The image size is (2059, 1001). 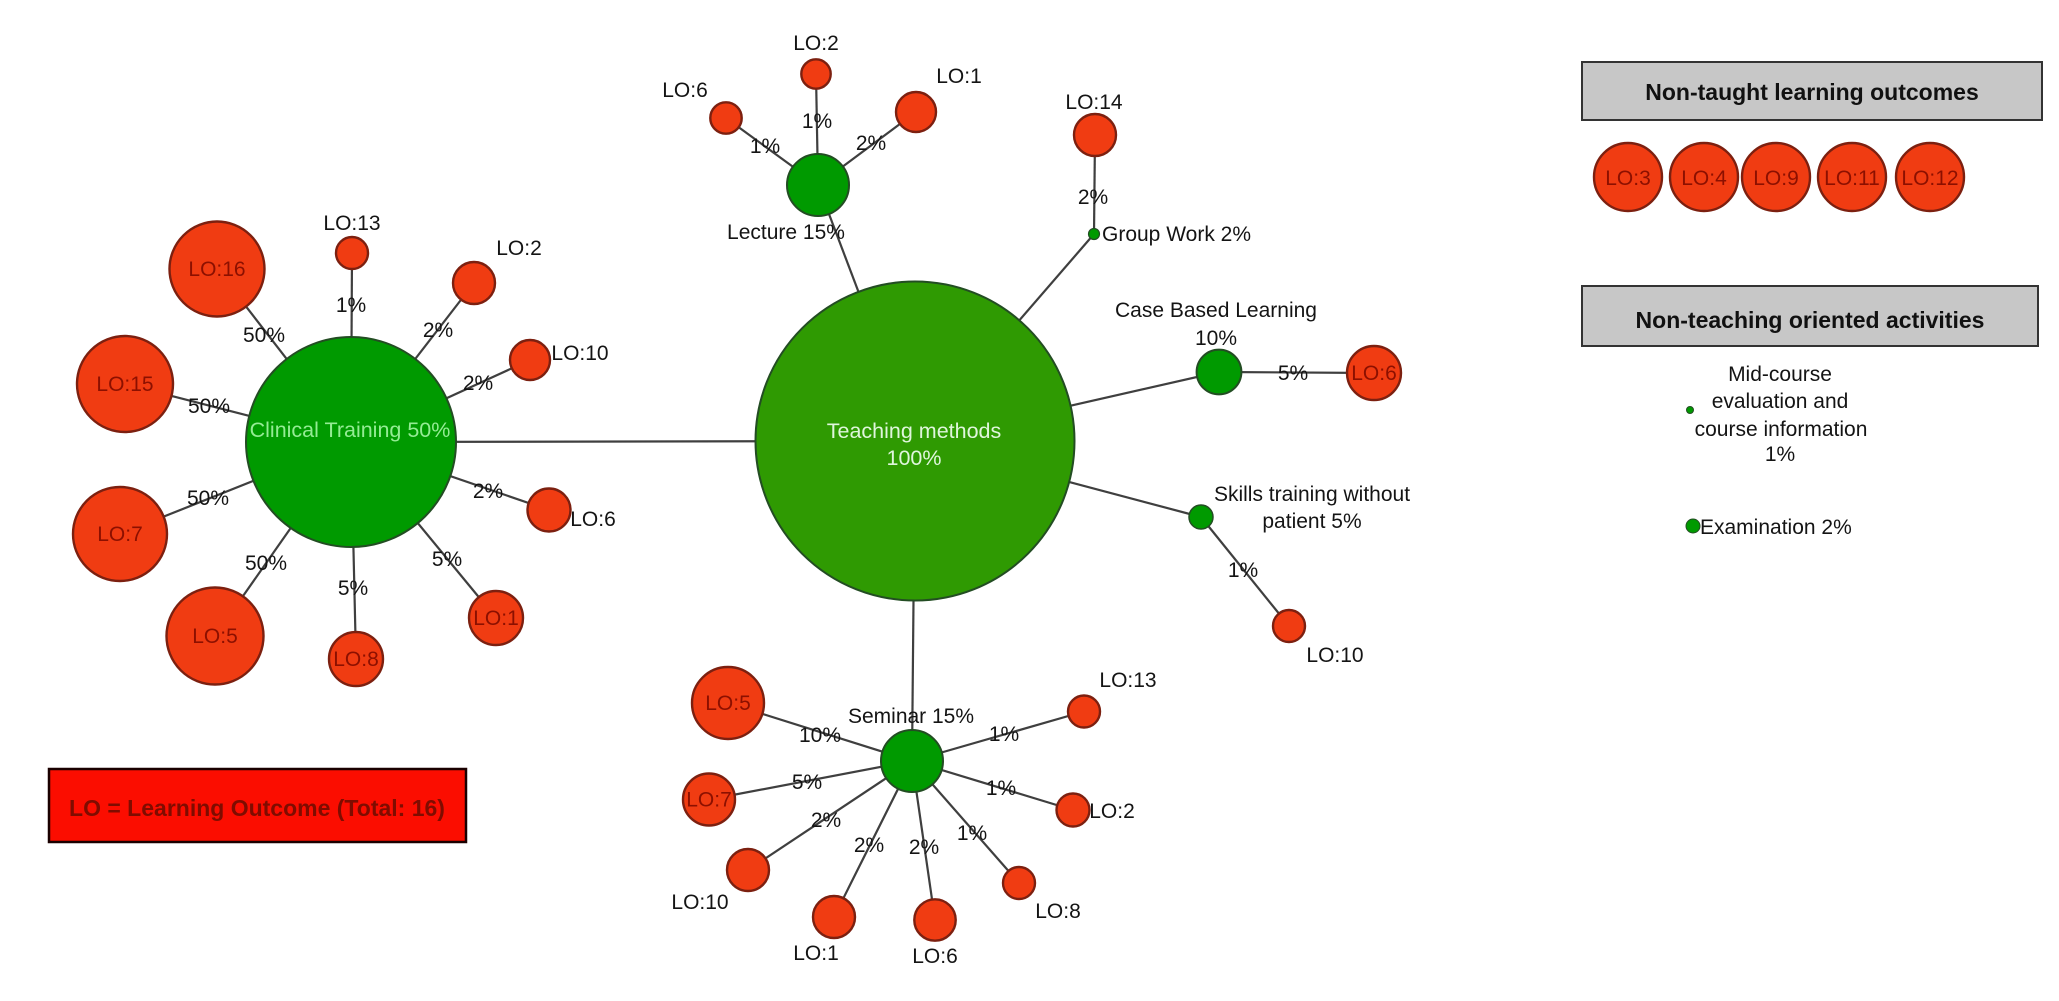 What do you see at coordinates (1628, 178) in the screenshot?
I see `svg-text: LO:3` at bounding box center [1628, 178].